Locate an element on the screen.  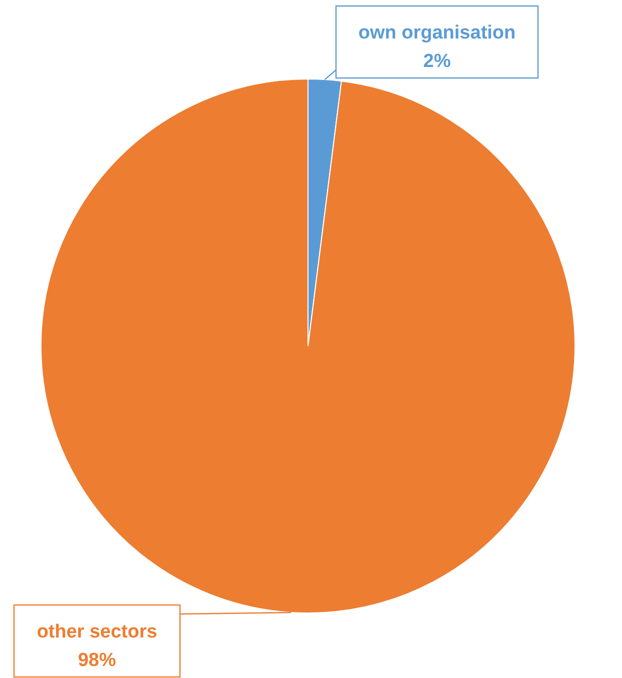
slice-label: own organisation is located at coordinates (437, 33).